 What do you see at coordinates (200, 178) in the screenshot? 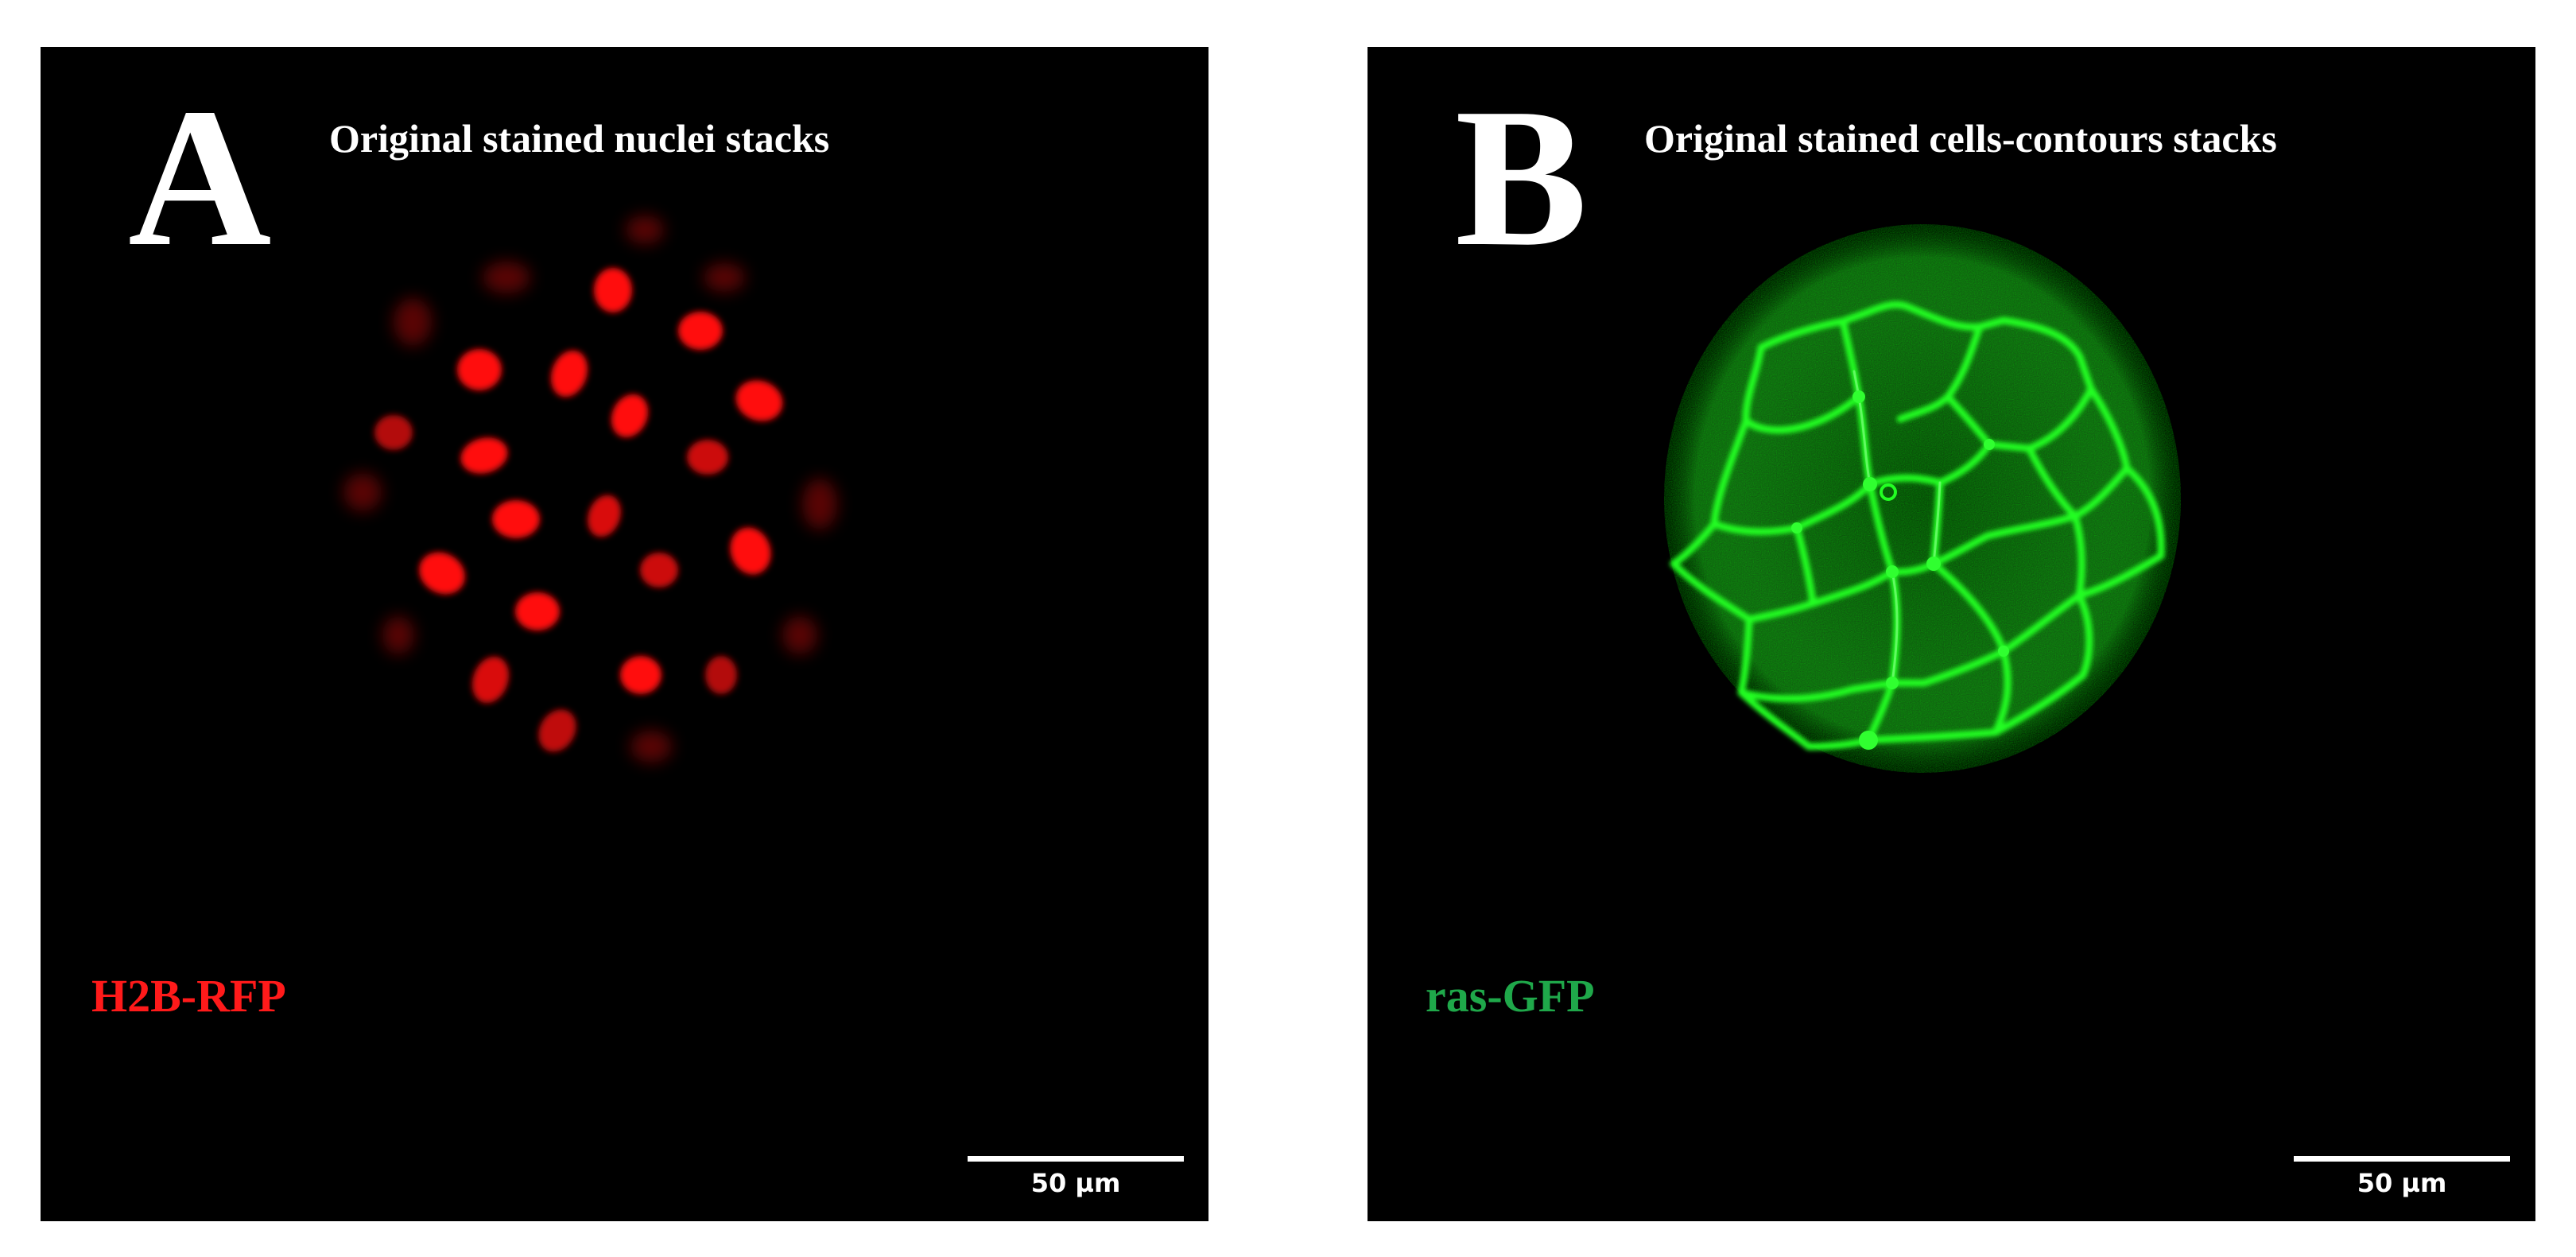
I see `panel-letter: A` at bounding box center [200, 178].